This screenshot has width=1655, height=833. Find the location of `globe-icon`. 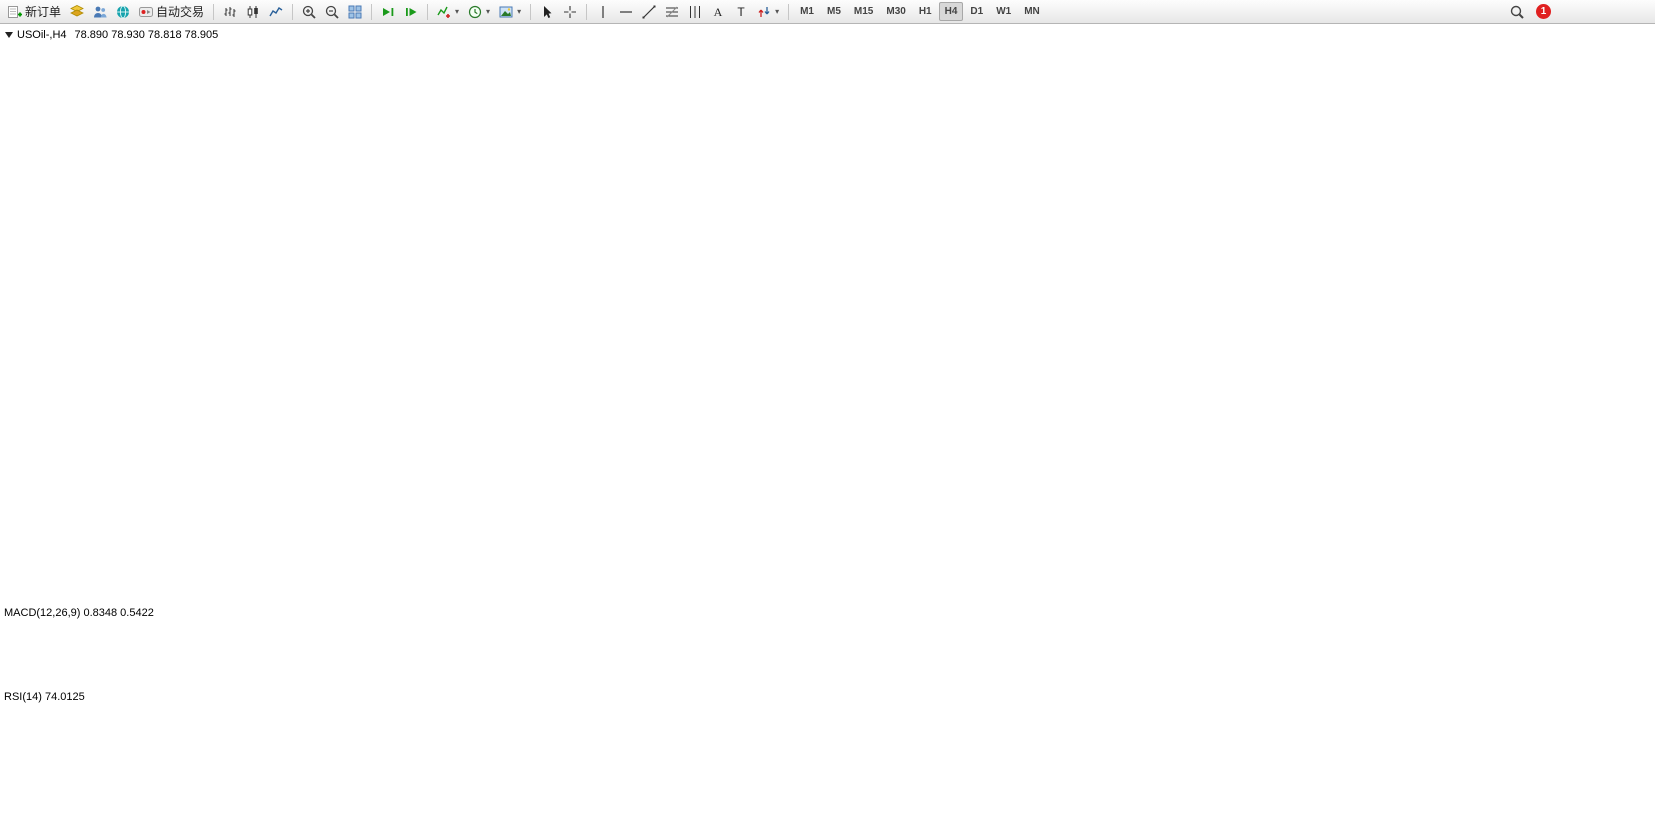

globe-icon is located at coordinates (123, 11).